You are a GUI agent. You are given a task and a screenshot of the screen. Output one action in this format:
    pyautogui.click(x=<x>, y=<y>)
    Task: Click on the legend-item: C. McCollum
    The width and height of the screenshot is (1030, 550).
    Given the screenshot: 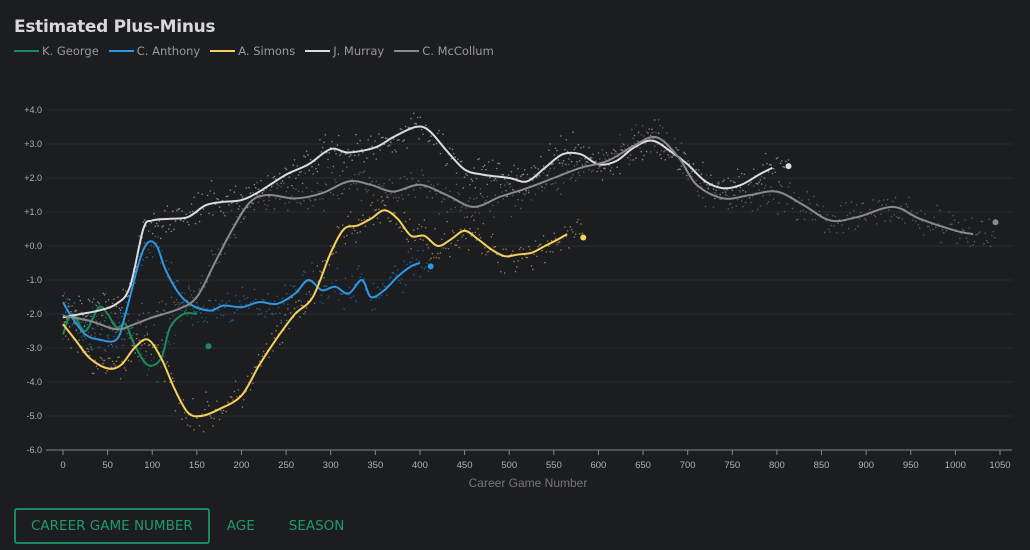 What is the action you would take?
    pyautogui.click(x=444, y=51)
    